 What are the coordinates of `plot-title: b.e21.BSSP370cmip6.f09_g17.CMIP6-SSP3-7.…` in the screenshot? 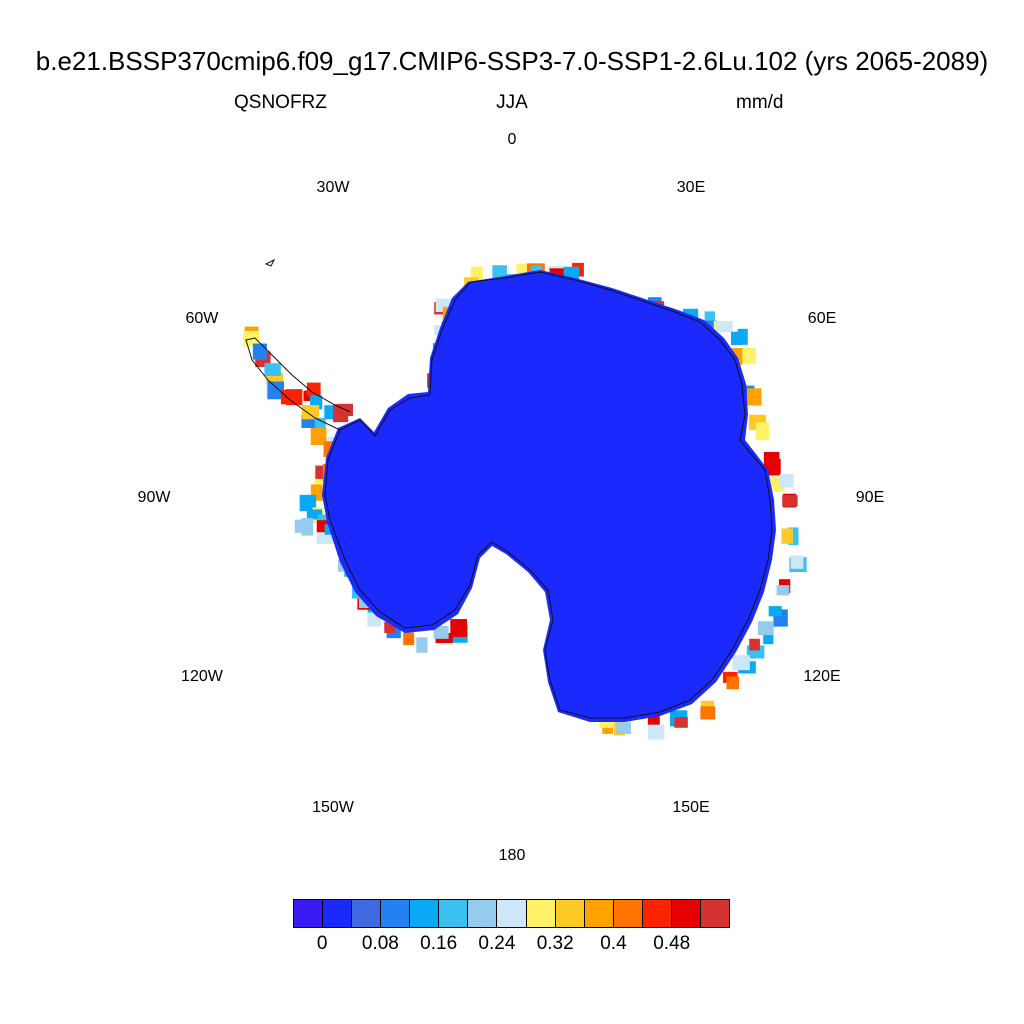 It's located at (512, 61).